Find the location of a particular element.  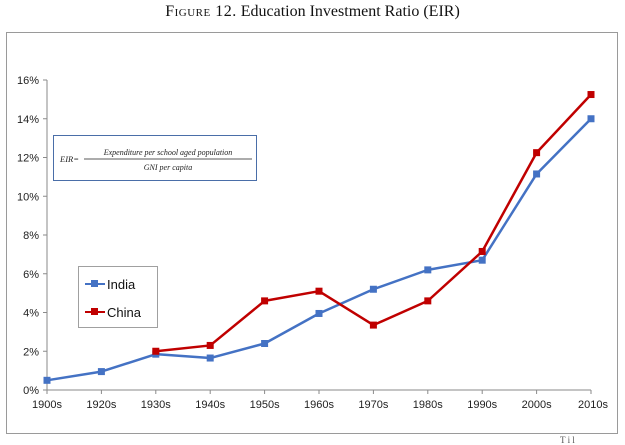

legend: India China is located at coordinates (118, 297).